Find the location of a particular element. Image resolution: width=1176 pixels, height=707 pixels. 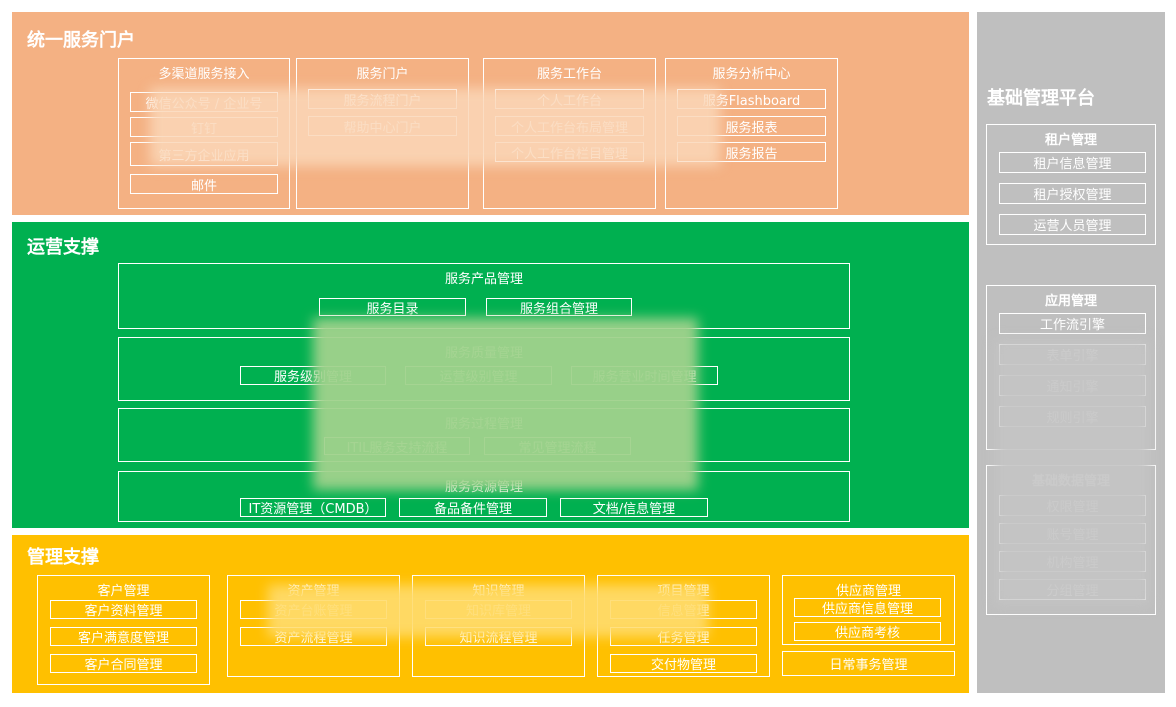

group-title: 租户管理 is located at coordinates (1070, 140).